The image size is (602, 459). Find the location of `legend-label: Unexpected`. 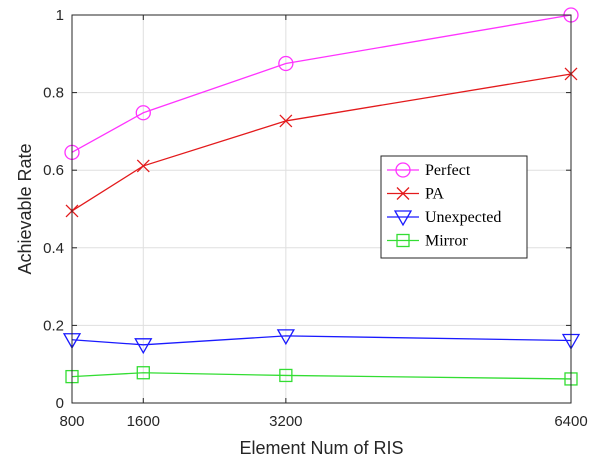

legend-label: Unexpected is located at coordinates (463, 217).